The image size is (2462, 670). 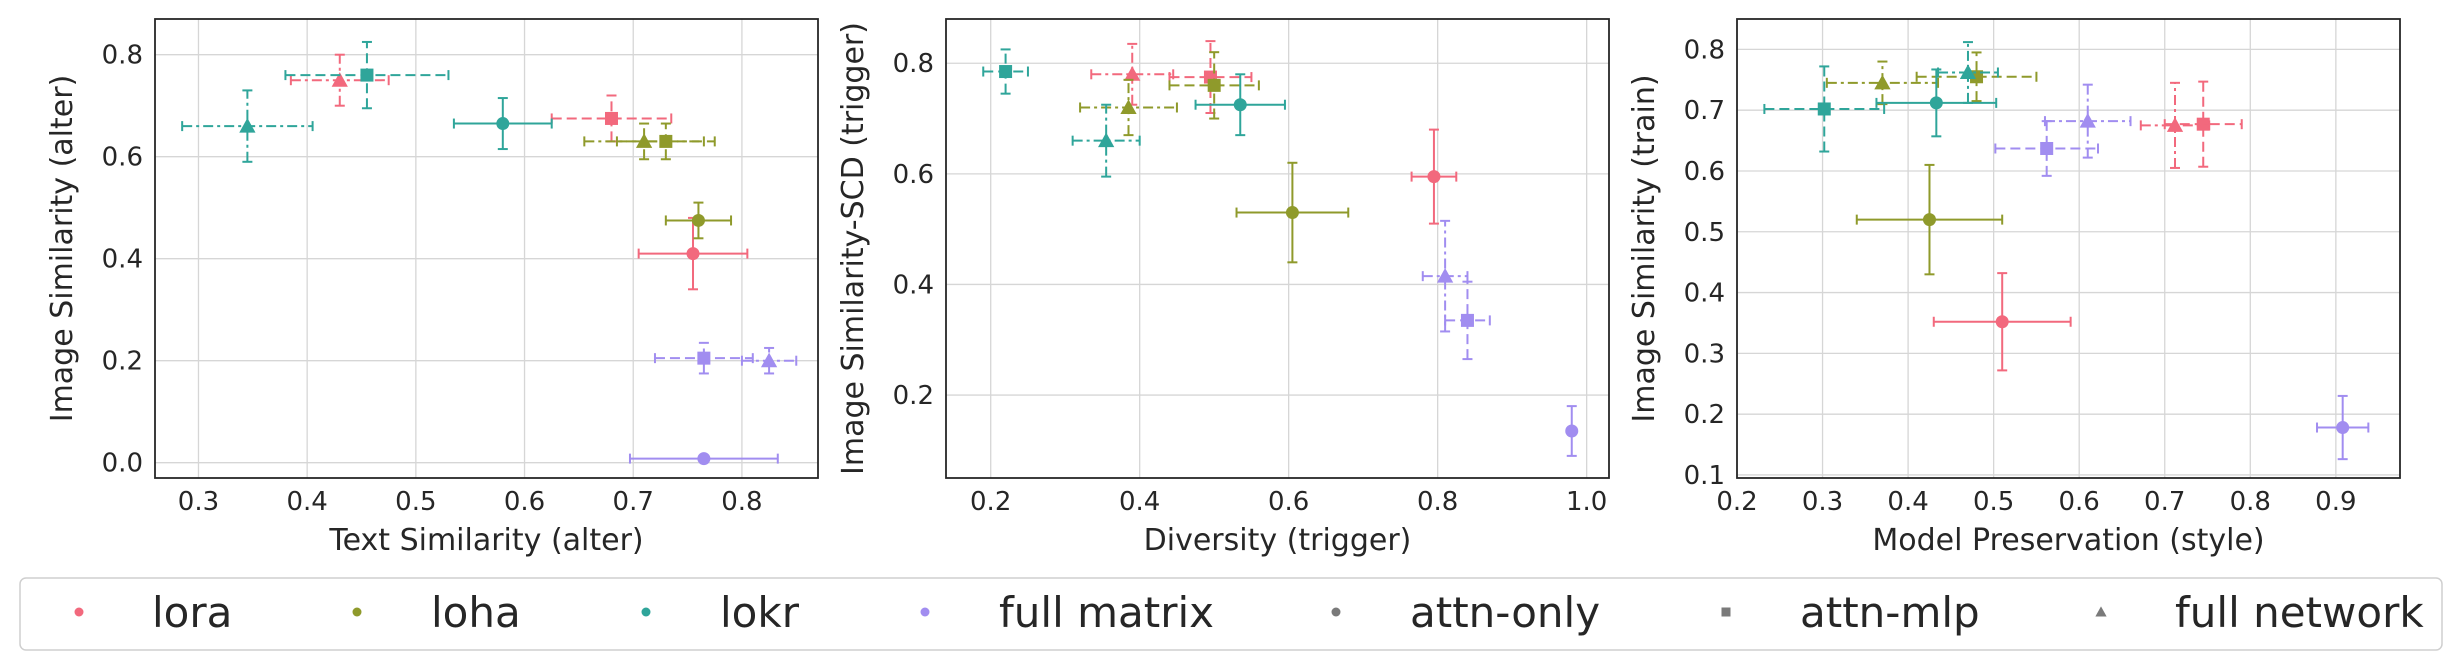 I want to click on point-lora-attn-mlp, so click(x=2203, y=124).